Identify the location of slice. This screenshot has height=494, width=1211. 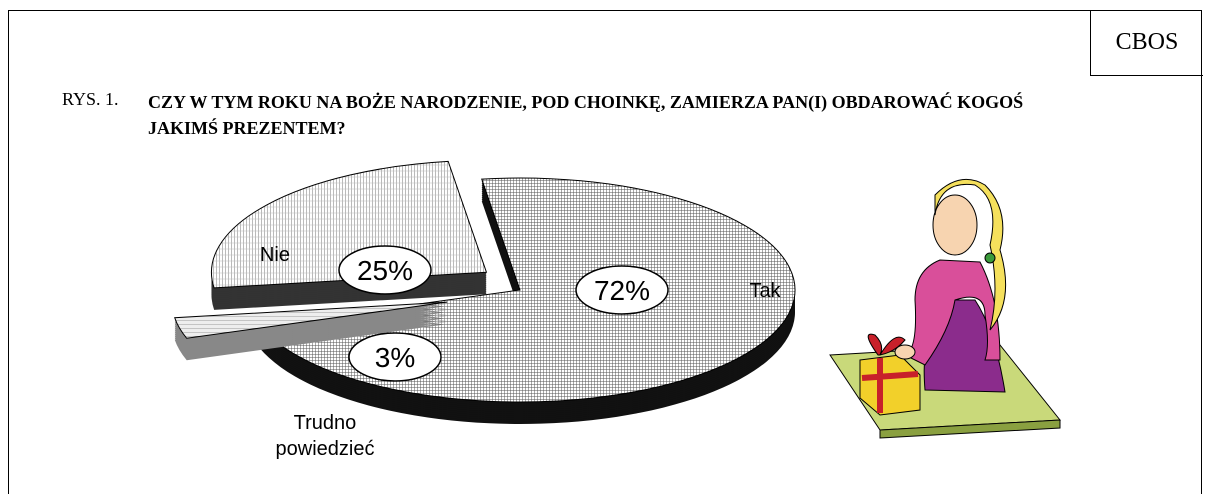
(311, 320).